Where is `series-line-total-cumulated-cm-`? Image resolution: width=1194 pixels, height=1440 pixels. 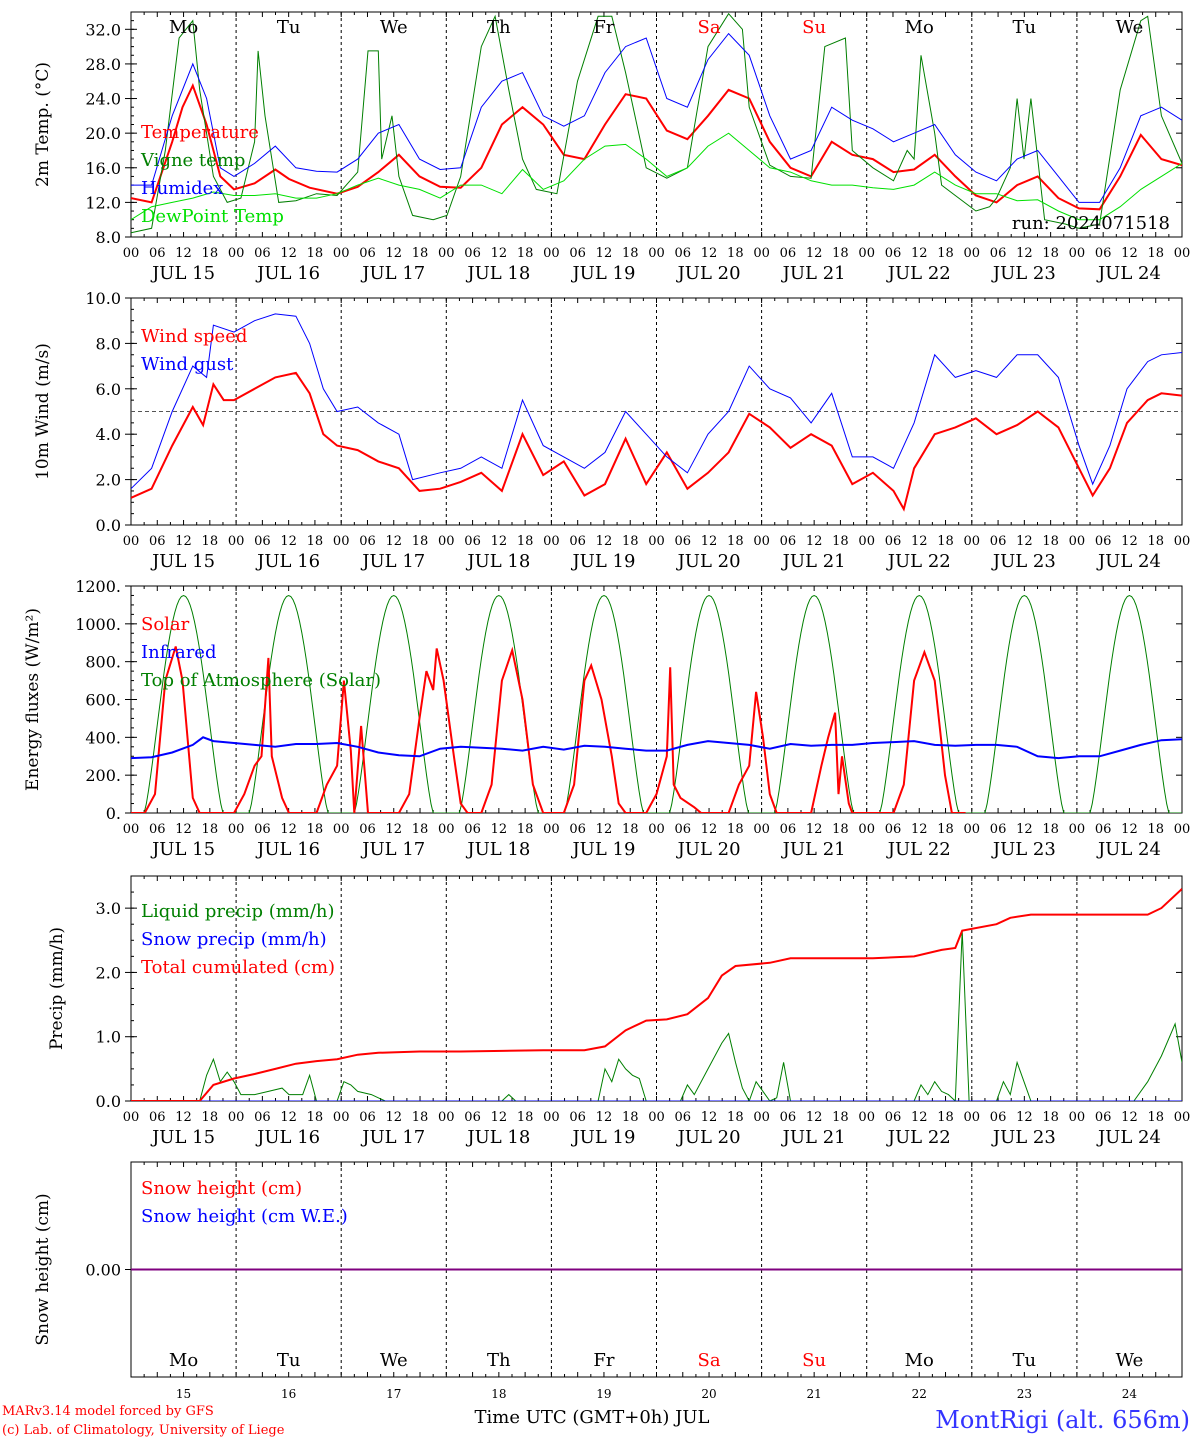 series-line-total-cumulated-cm- is located at coordinates (656, 994).